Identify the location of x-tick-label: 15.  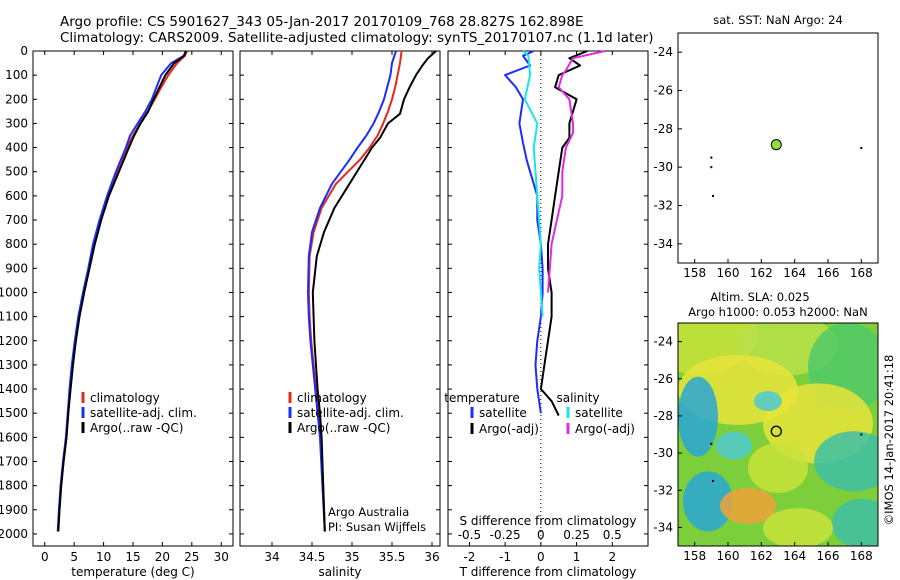
(132, 557).